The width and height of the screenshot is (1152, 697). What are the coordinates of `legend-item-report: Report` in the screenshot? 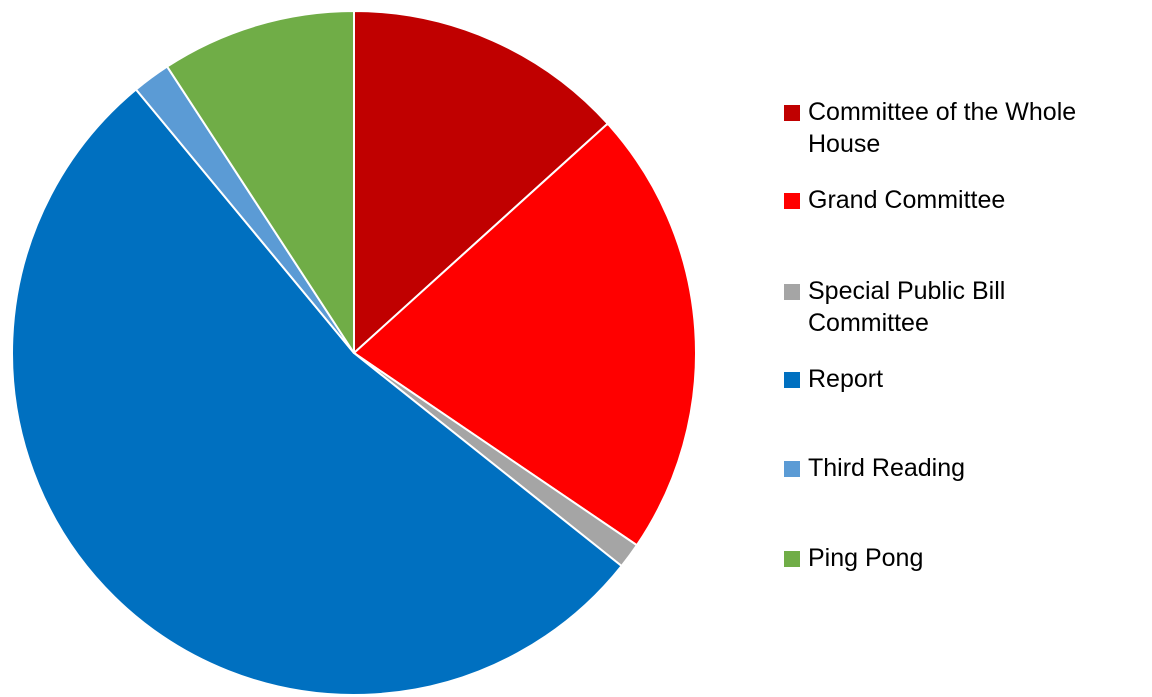 It's located at (964, 379).